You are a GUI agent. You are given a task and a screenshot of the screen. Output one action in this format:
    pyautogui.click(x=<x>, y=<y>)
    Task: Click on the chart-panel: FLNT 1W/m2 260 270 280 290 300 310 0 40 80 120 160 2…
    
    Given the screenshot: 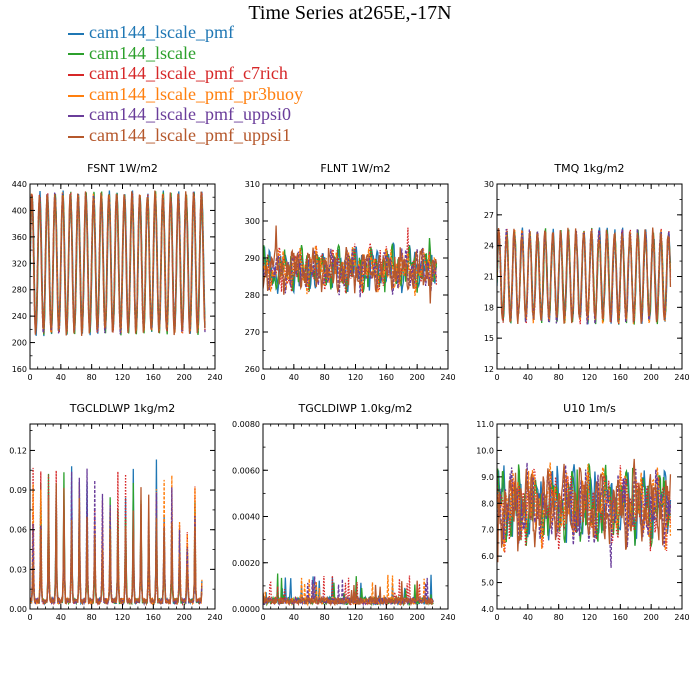 What is the action you would take?
    pyautogui.click(x=350, y=272)
    